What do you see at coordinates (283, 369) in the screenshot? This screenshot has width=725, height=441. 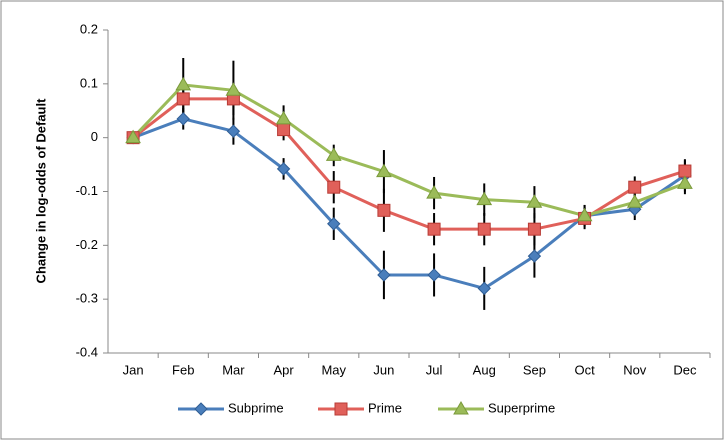 I see `x-tick-label: Apr` at bounding box center [283, 369].